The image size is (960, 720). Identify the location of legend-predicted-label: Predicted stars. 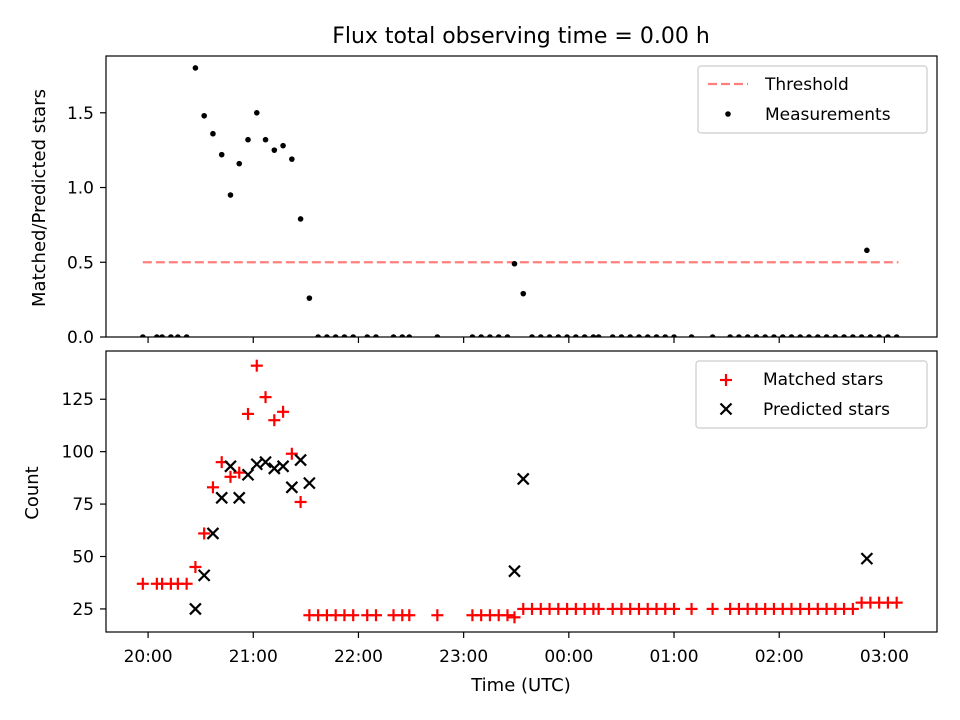
(826, 410).